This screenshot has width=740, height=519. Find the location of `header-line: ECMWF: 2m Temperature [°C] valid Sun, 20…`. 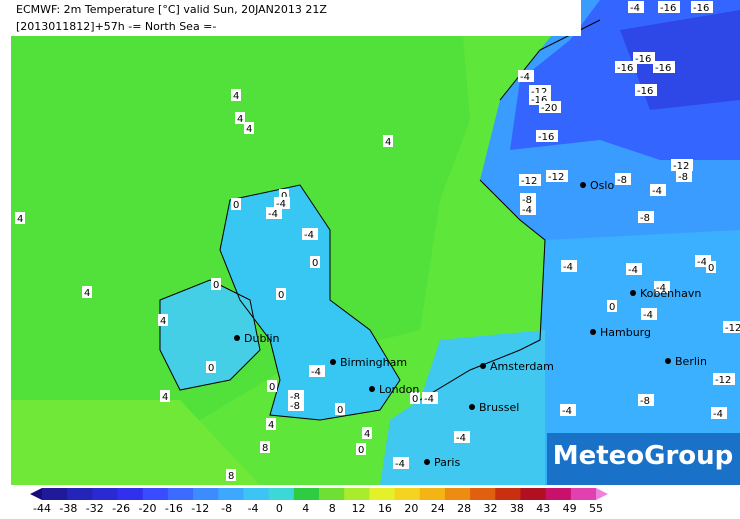

header-line: ECMWF: 2m Temperature [°C] valid Sun, 20… is located at coordinates (171, 9).